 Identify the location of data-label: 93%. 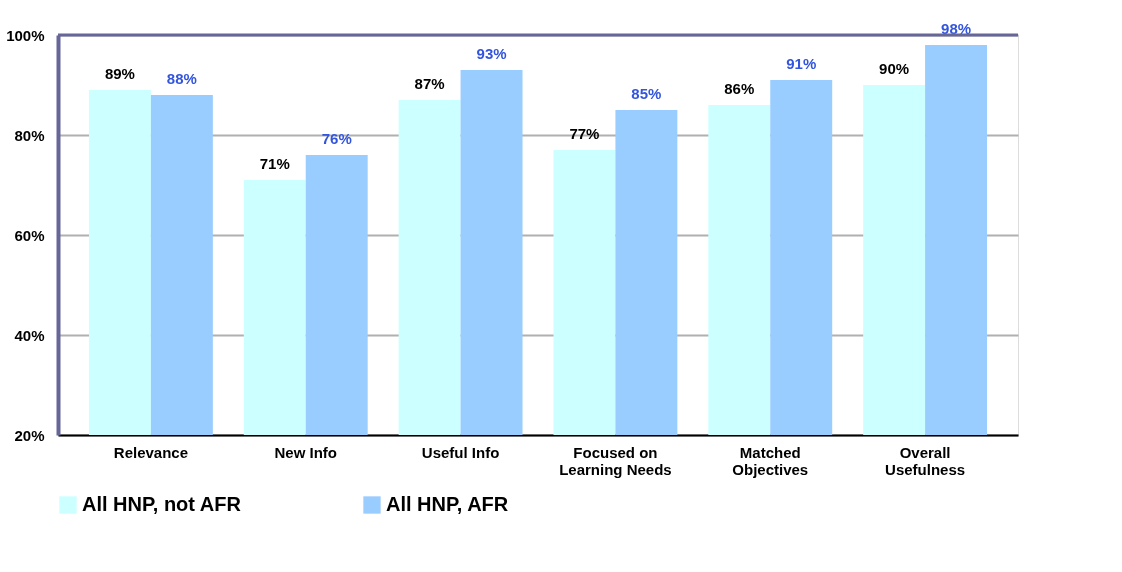
(491, 53).